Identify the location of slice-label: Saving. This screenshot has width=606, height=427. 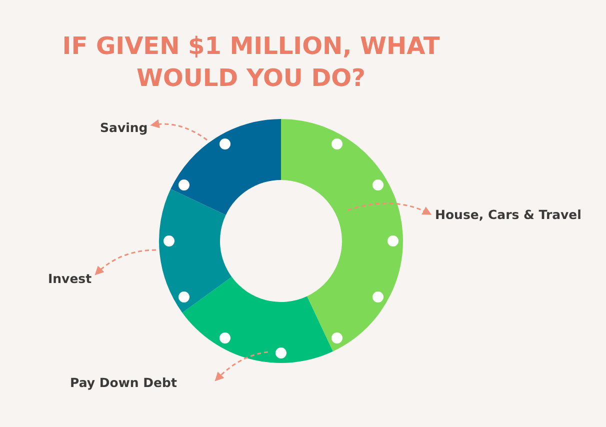
(124, 127).